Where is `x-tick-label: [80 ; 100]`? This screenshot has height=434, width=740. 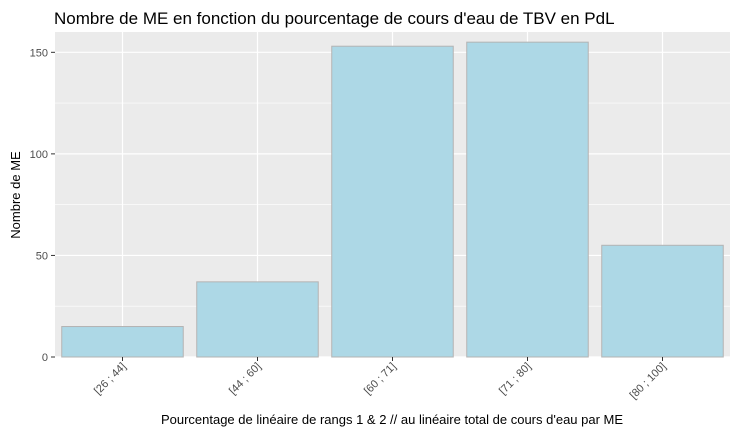 x-tick-label: [80 ; 100] is located at coordinates (648, 381).